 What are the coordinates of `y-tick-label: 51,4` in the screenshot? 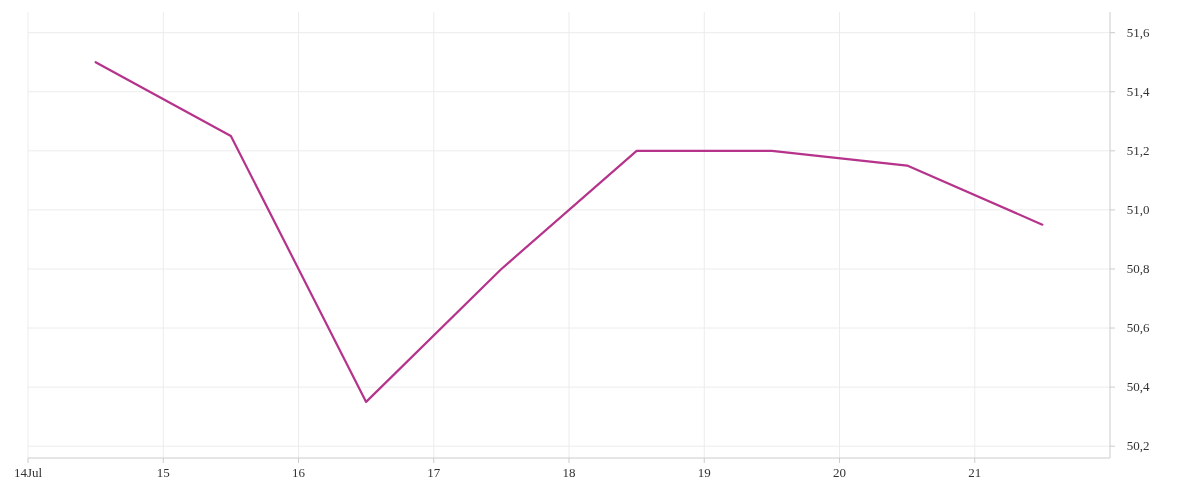 It's located at (1138, 91).